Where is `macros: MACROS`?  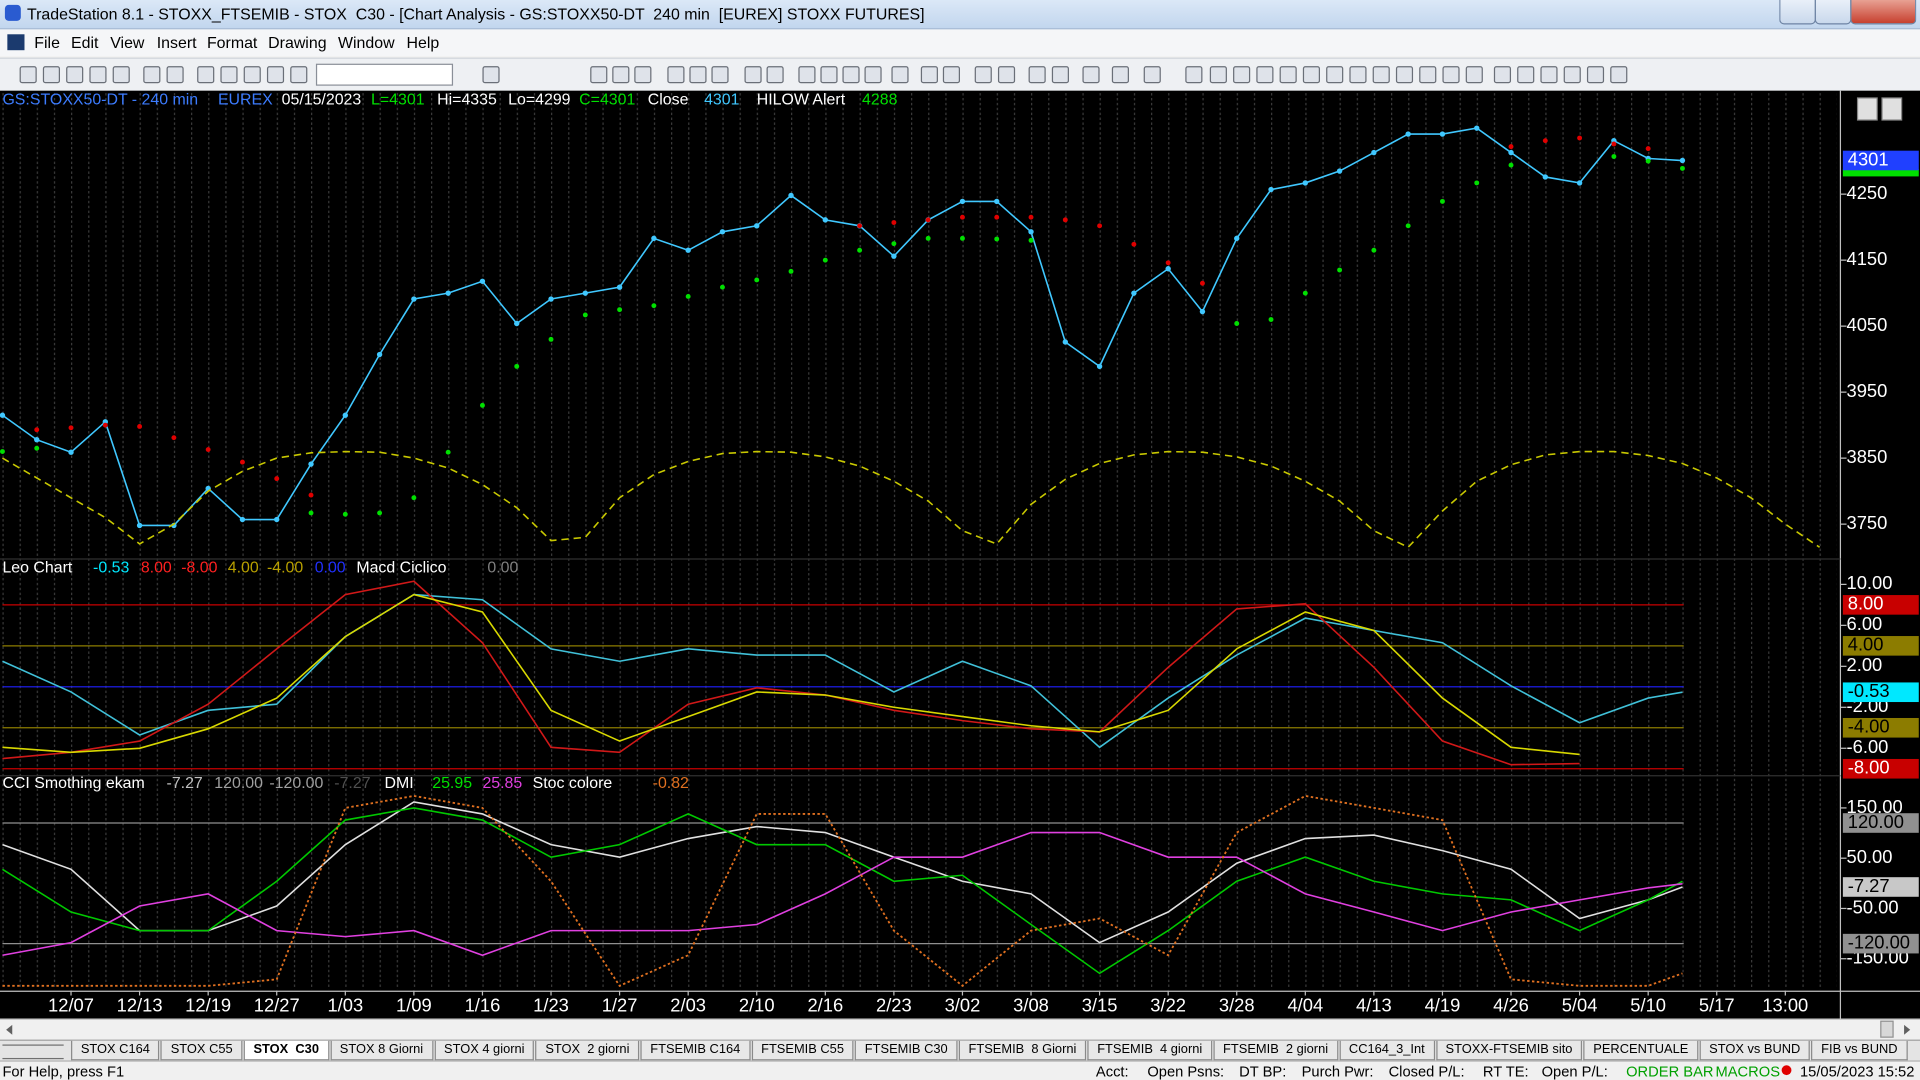 macros: MACROS is located at coordinates (1748, 1071).